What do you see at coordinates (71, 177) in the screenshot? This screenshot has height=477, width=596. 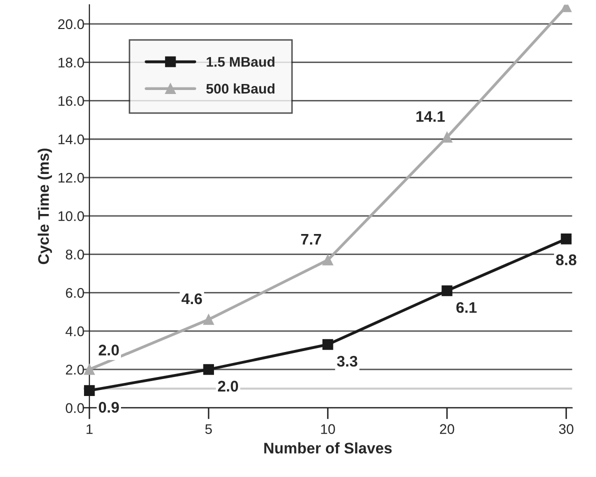 I see `y-tick-label: 12.0` at bounding box center [71, 177].